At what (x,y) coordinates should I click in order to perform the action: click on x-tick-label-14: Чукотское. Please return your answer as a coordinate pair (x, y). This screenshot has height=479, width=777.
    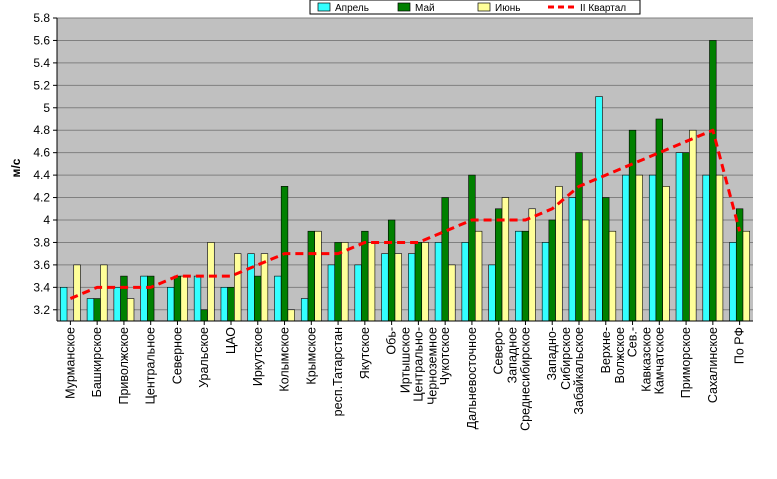
    Looking at the image, I should click on (445, 353).